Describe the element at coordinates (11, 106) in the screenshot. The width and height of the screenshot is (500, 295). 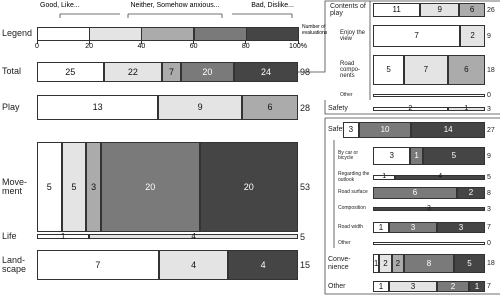
I see `row-label: Play` at that location.